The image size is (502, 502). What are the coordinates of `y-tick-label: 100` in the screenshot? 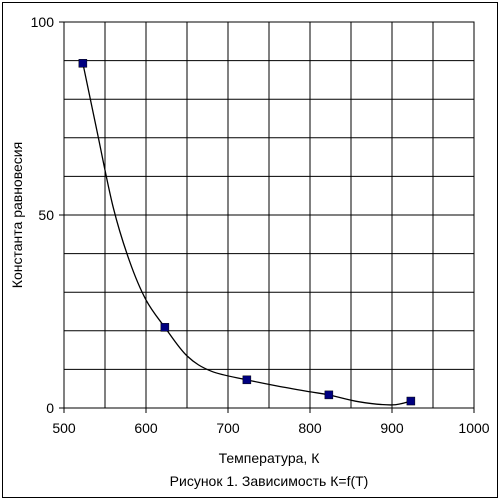 It's located at (43, 22).